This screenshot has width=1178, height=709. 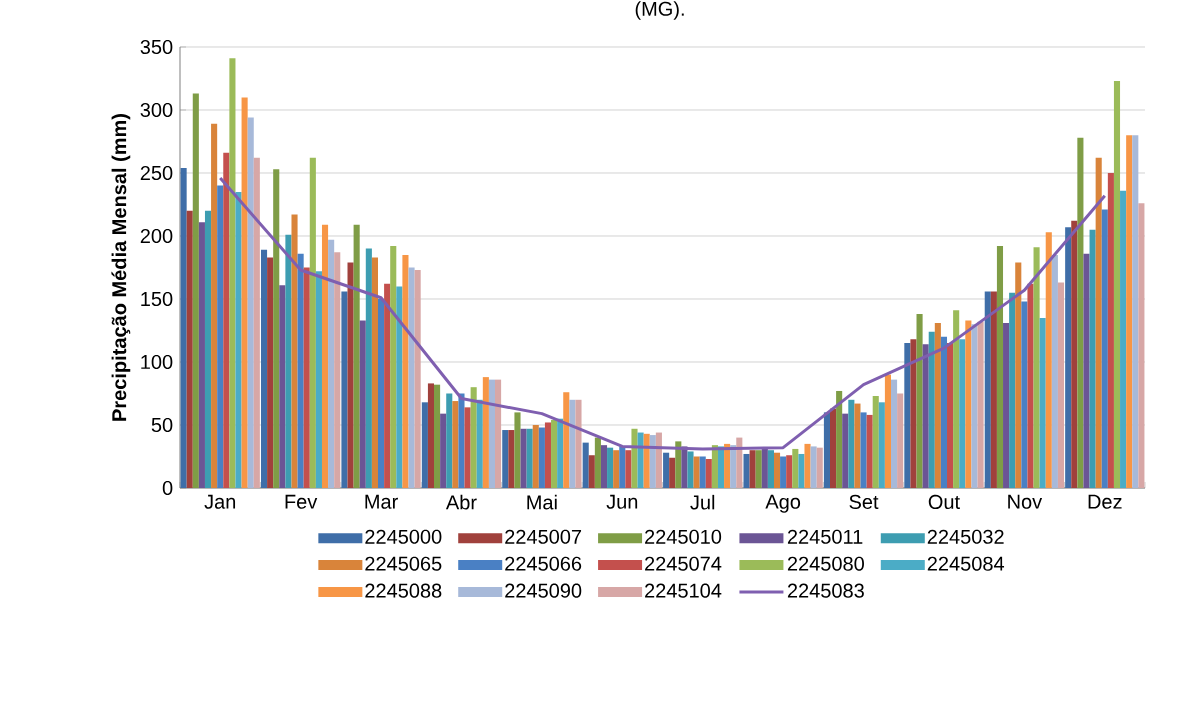 I want to click on x-tick-label: Jan, so click(x=220, y=501).